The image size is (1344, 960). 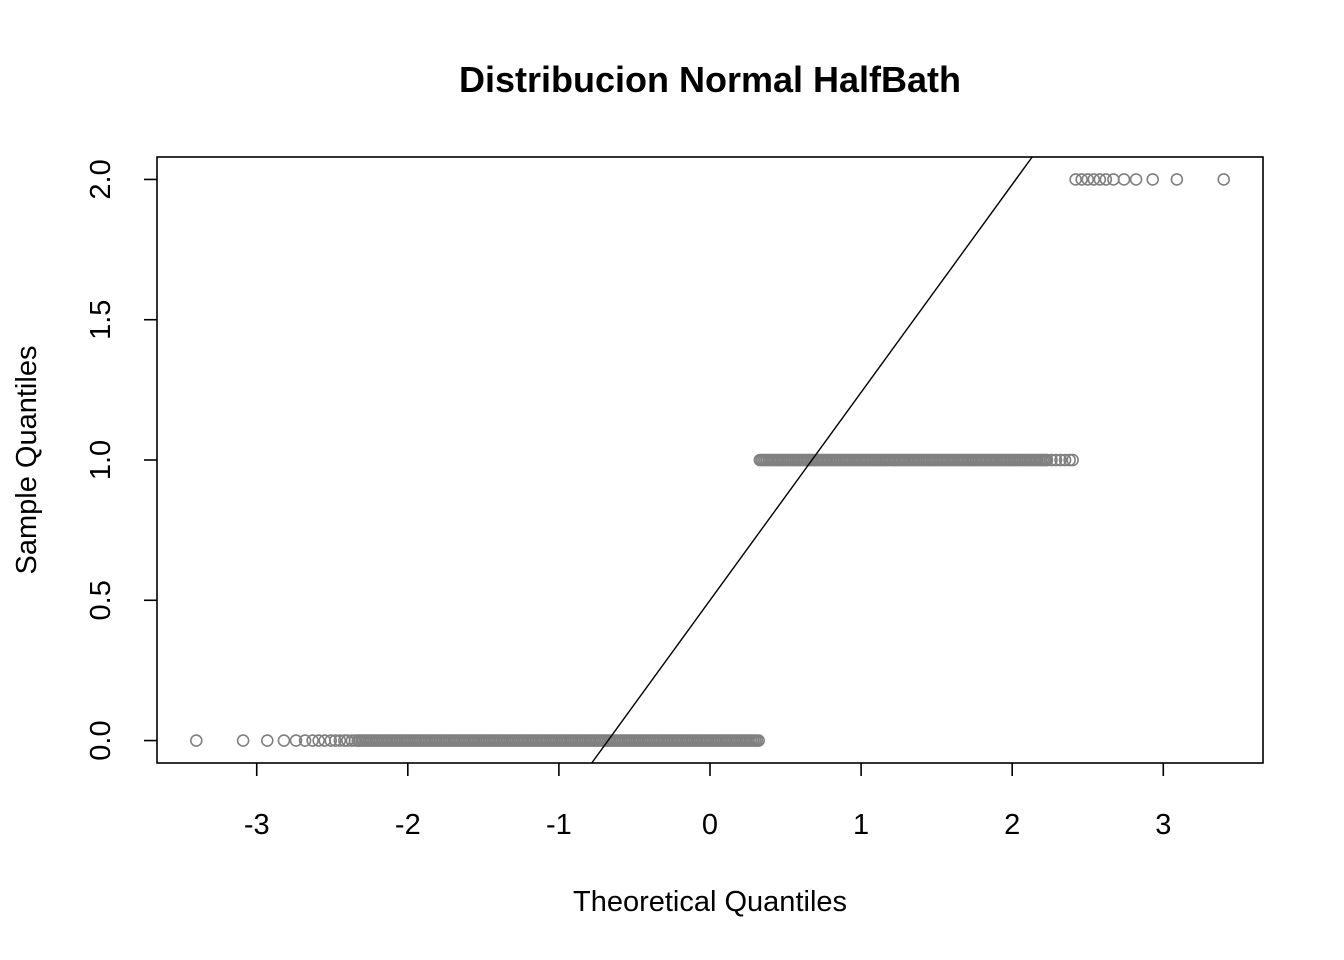 I want to click on x-axis-label: Theoretical Quantiles, so click(x=710, y=902).